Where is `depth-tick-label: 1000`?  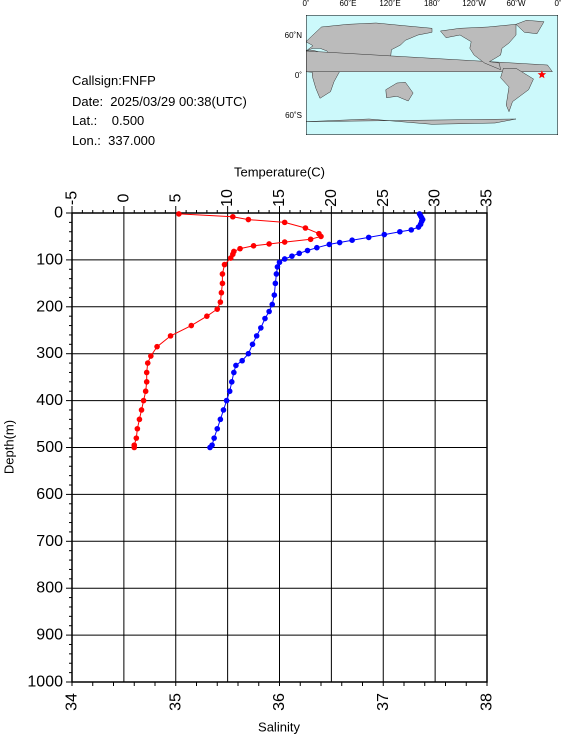 depth-tick-label: 1000 is located at coordinates (45, 682).